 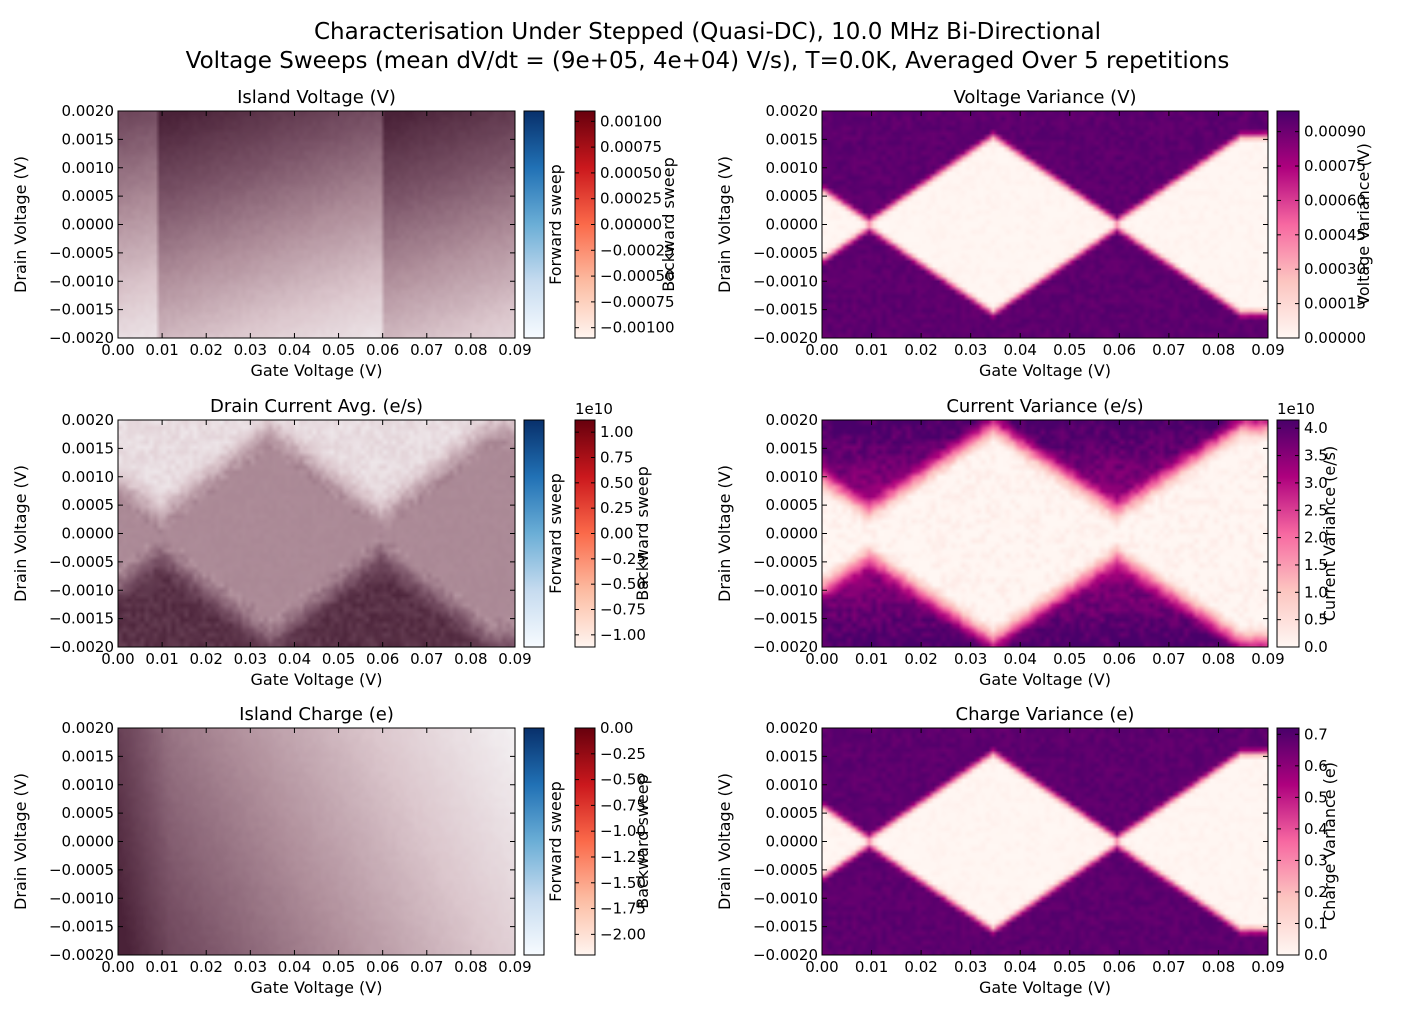 I want to click on colorbar-tick-label: 3.5, so click(x=1316, y=456).